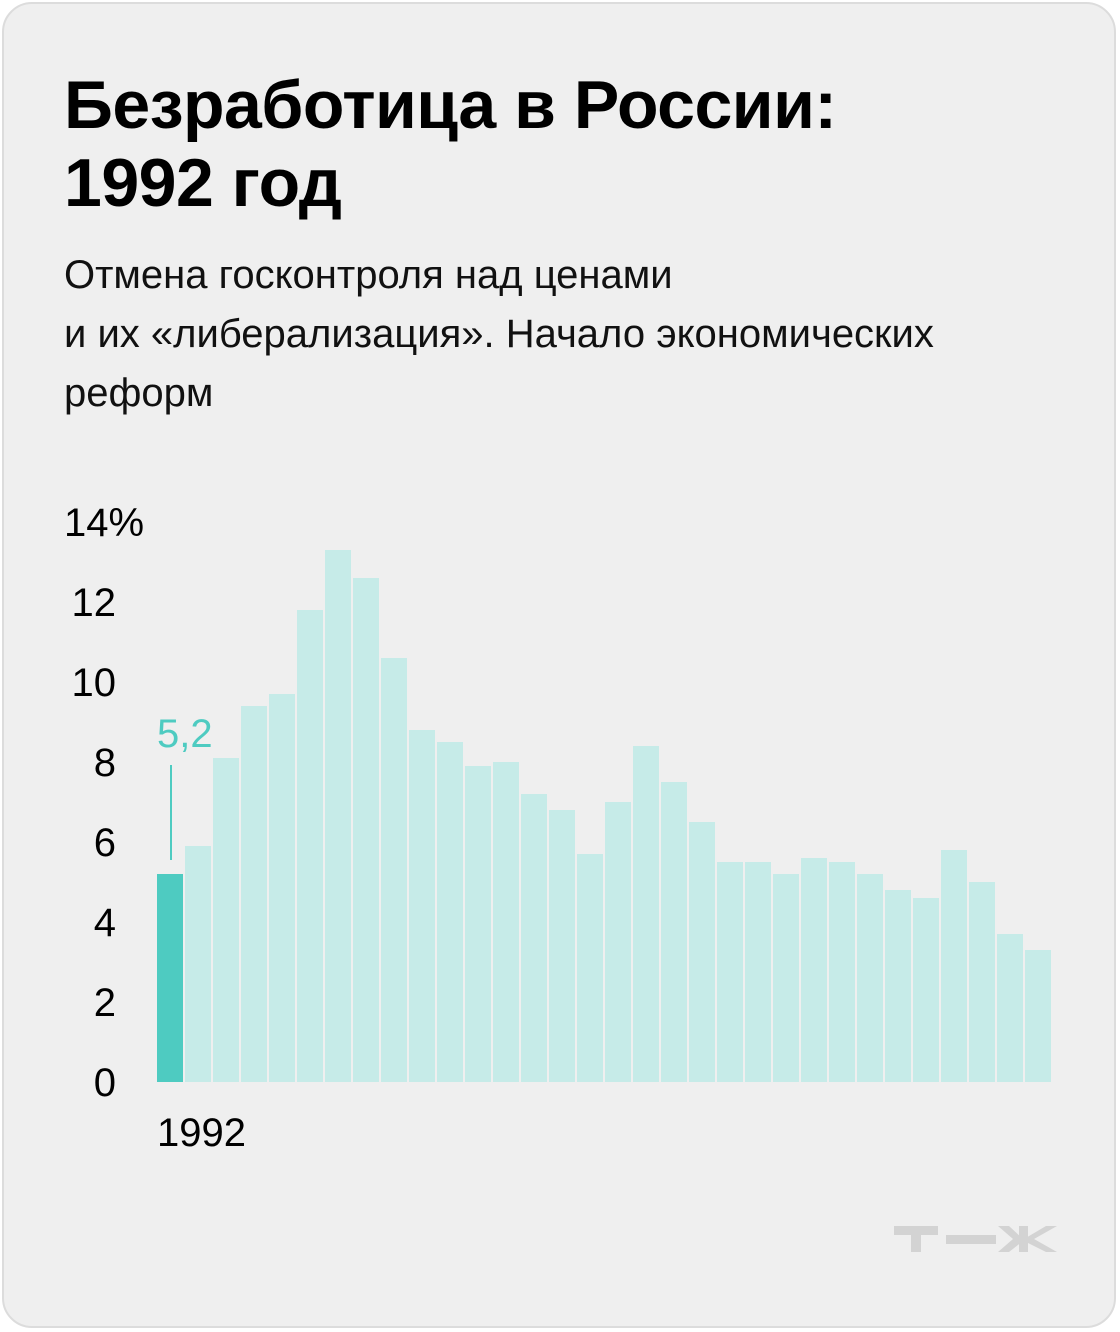 The image size is (1120, 1332). Describe the element at coordinates (170, 978) in the screenshot. I see `bar-highlighted` at that location.